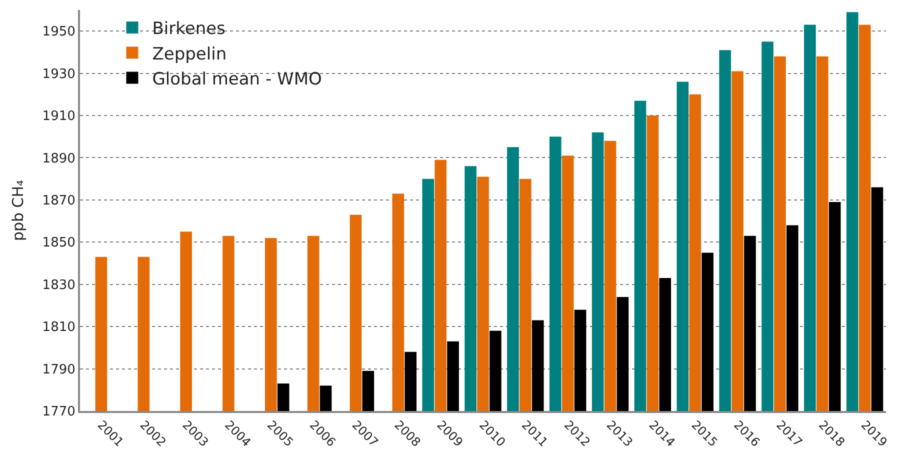 The image size is (906, 466). Describe the element at coordinates (59, 201) in the screenshot. I see `y-tick-label: 1870` at that location.